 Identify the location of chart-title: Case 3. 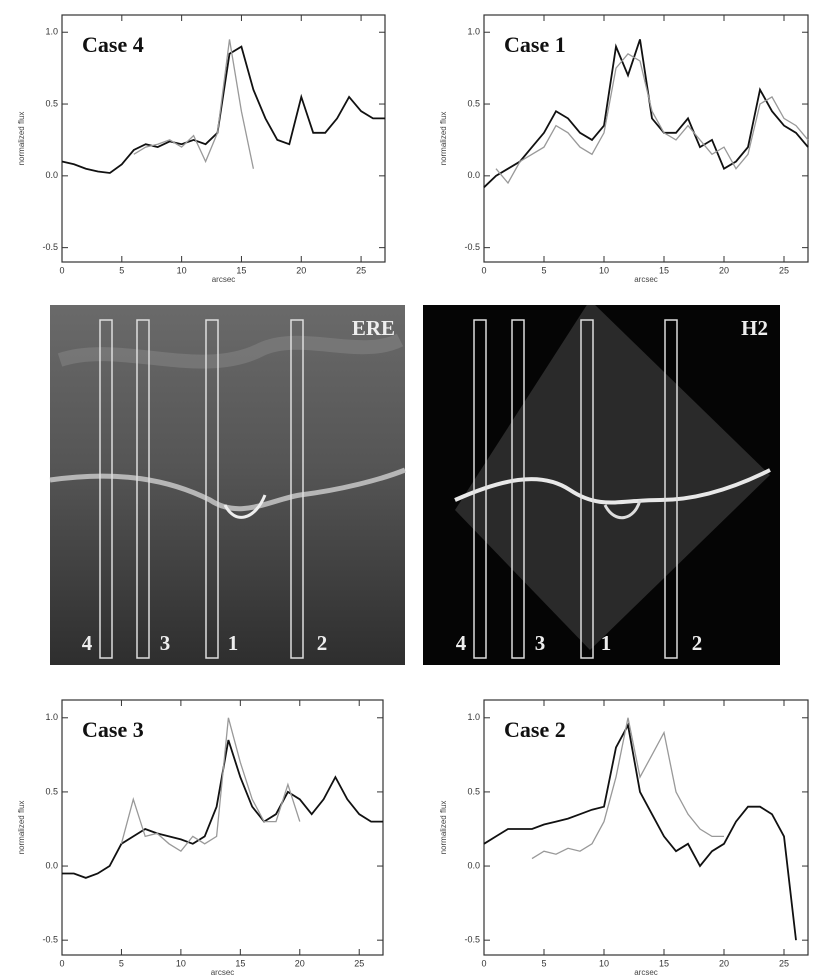
(113, 729).